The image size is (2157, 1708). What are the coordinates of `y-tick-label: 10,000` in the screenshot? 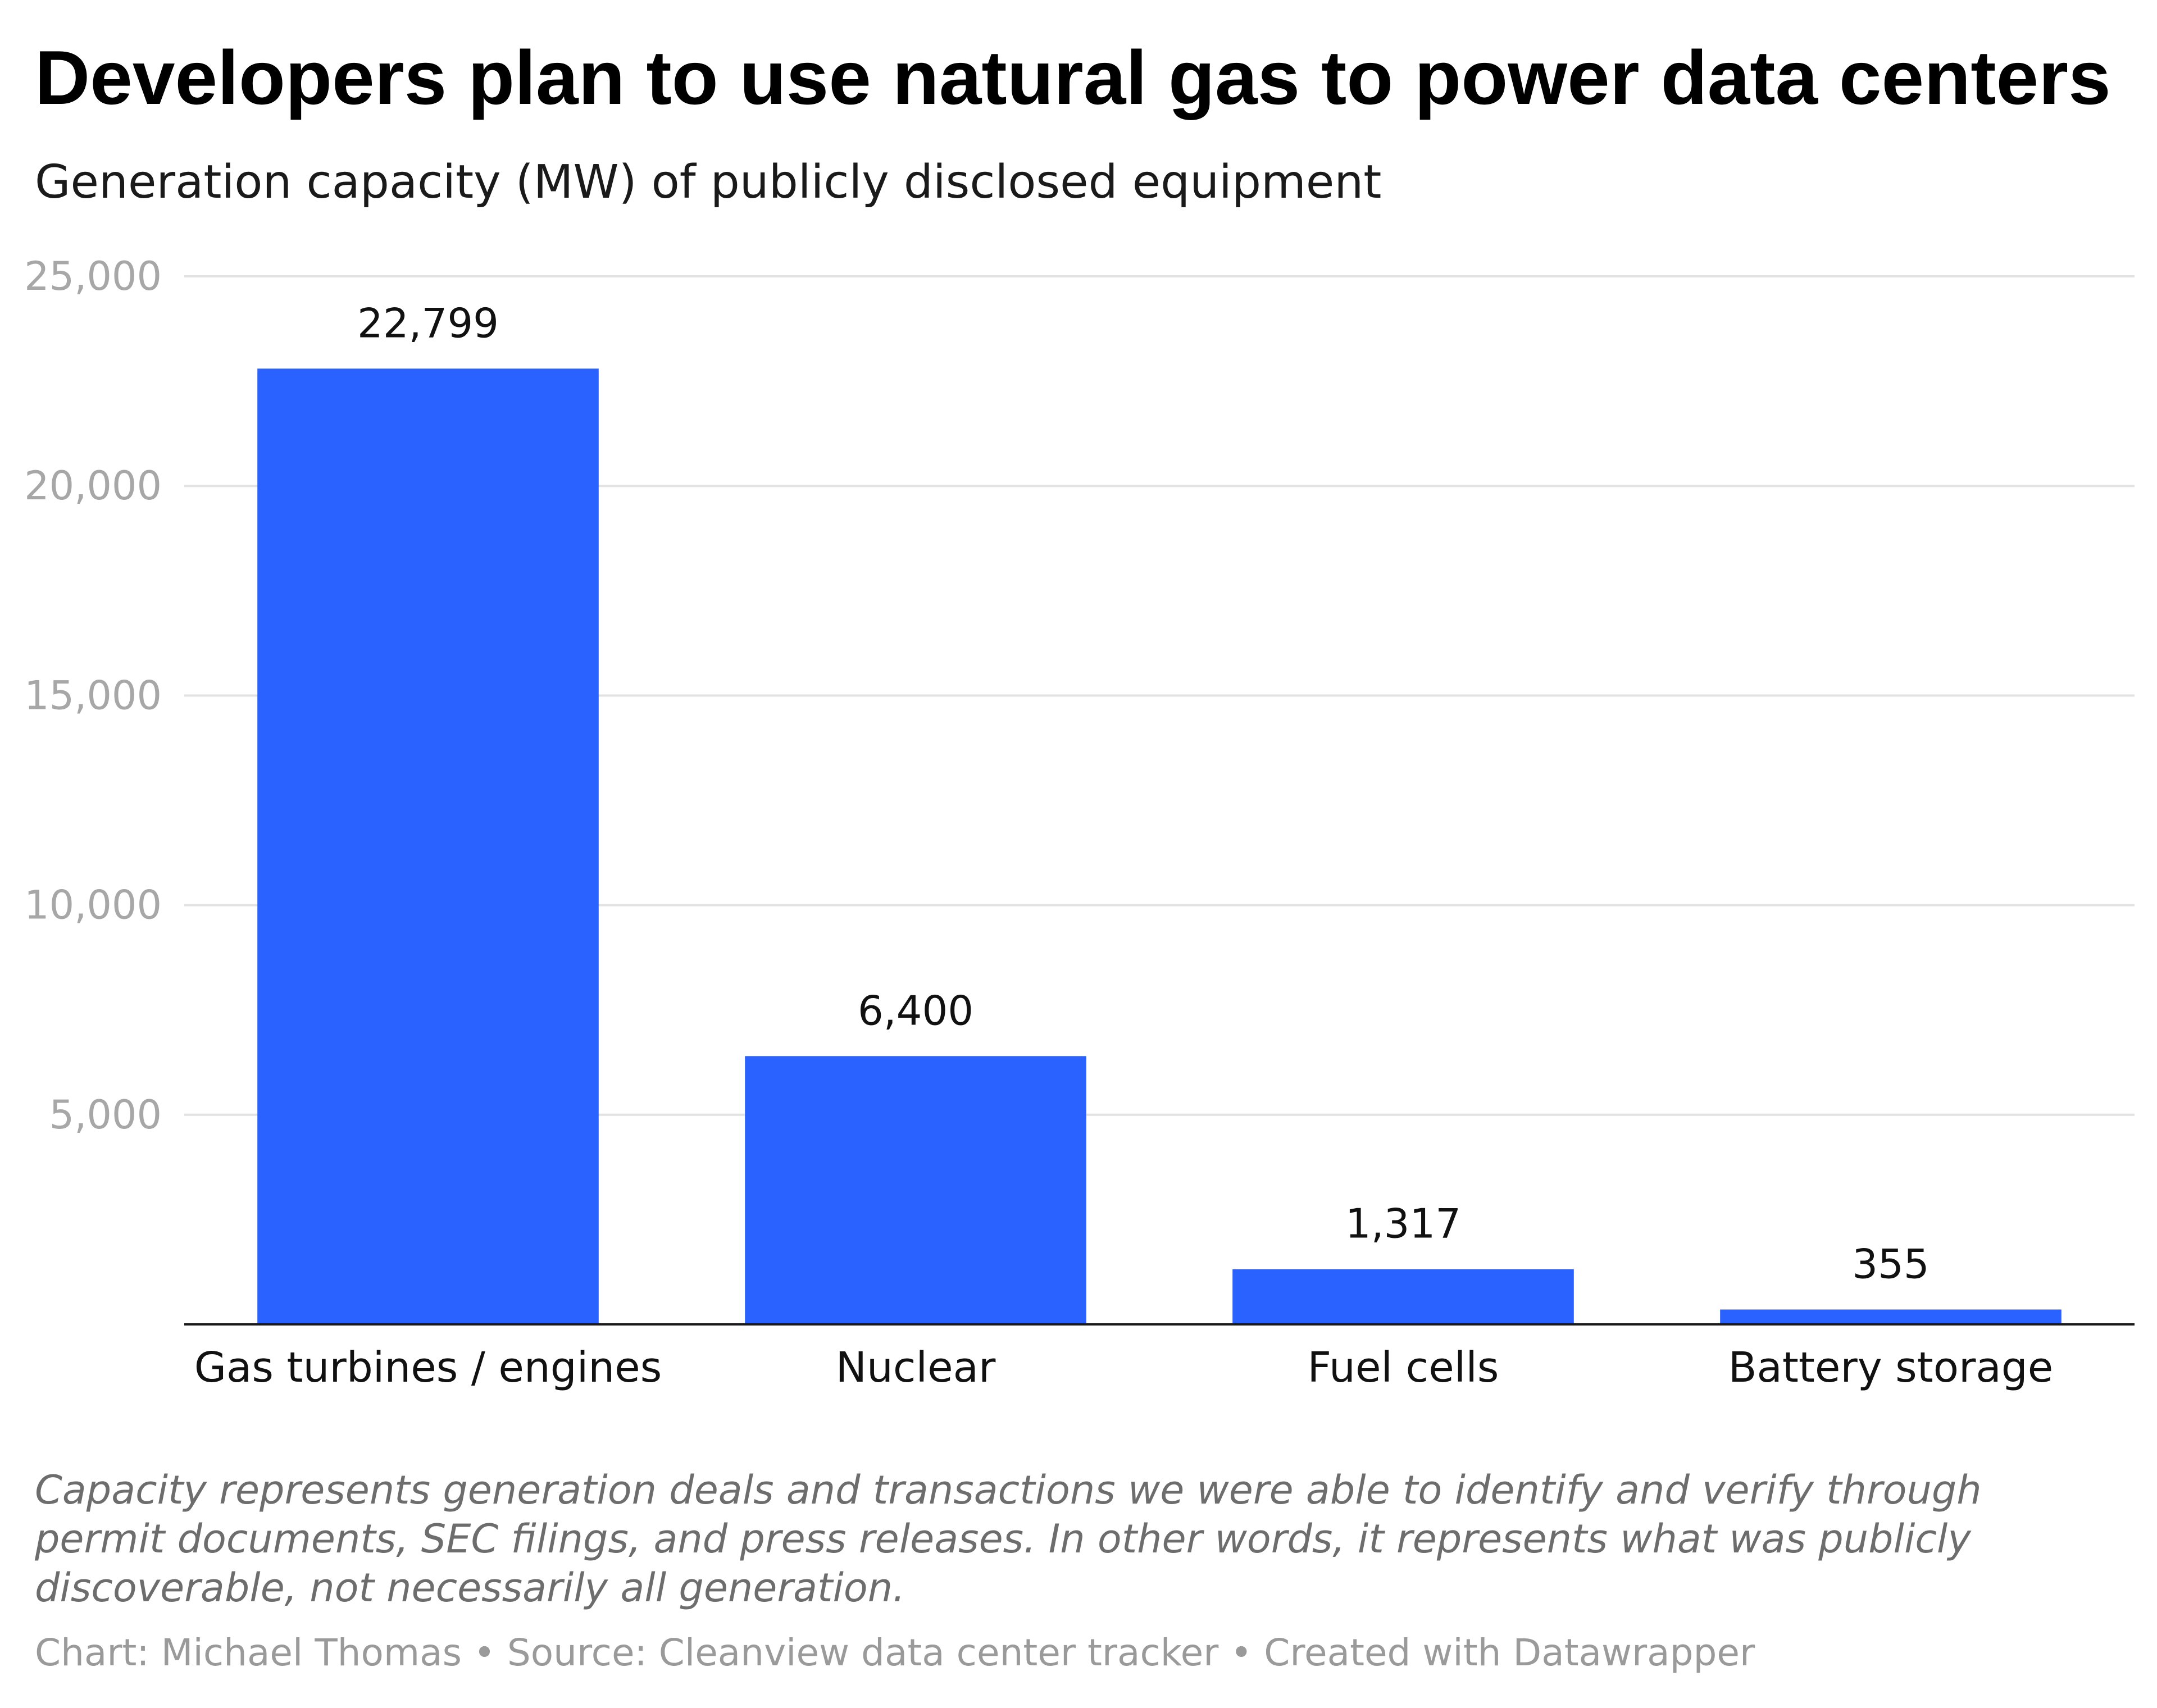 It's located at (93, 905).